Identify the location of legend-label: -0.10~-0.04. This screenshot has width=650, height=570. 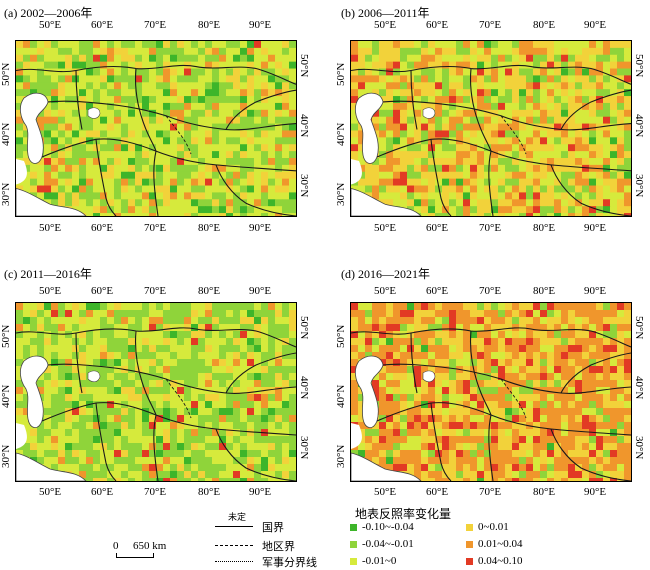
(388, 527).